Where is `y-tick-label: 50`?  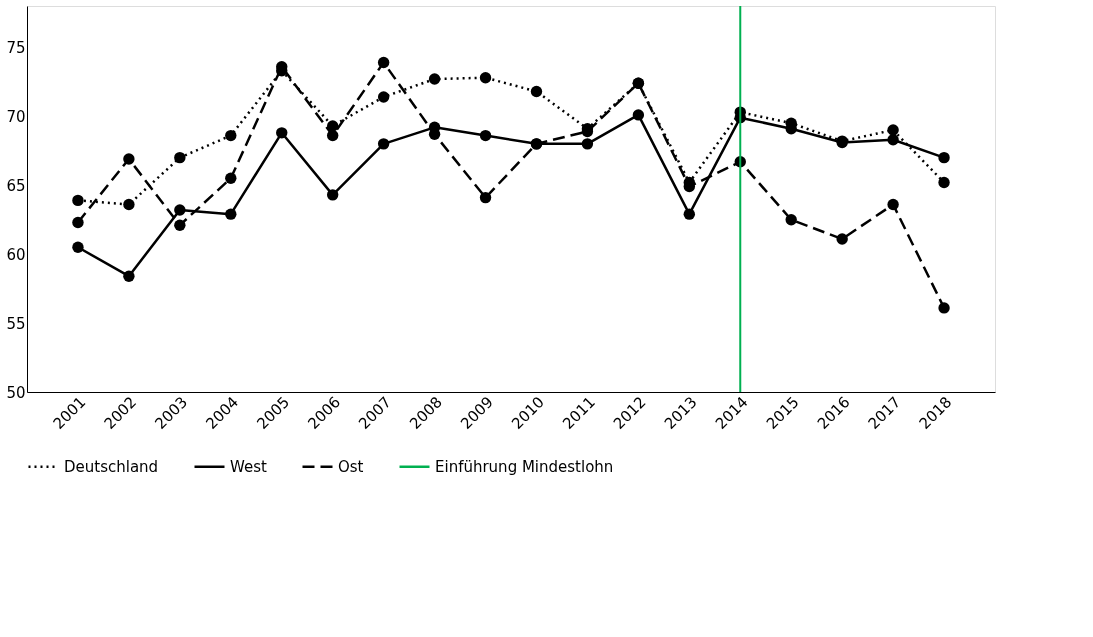 y-tick-label: 50 is located at coordinates (16, 392).